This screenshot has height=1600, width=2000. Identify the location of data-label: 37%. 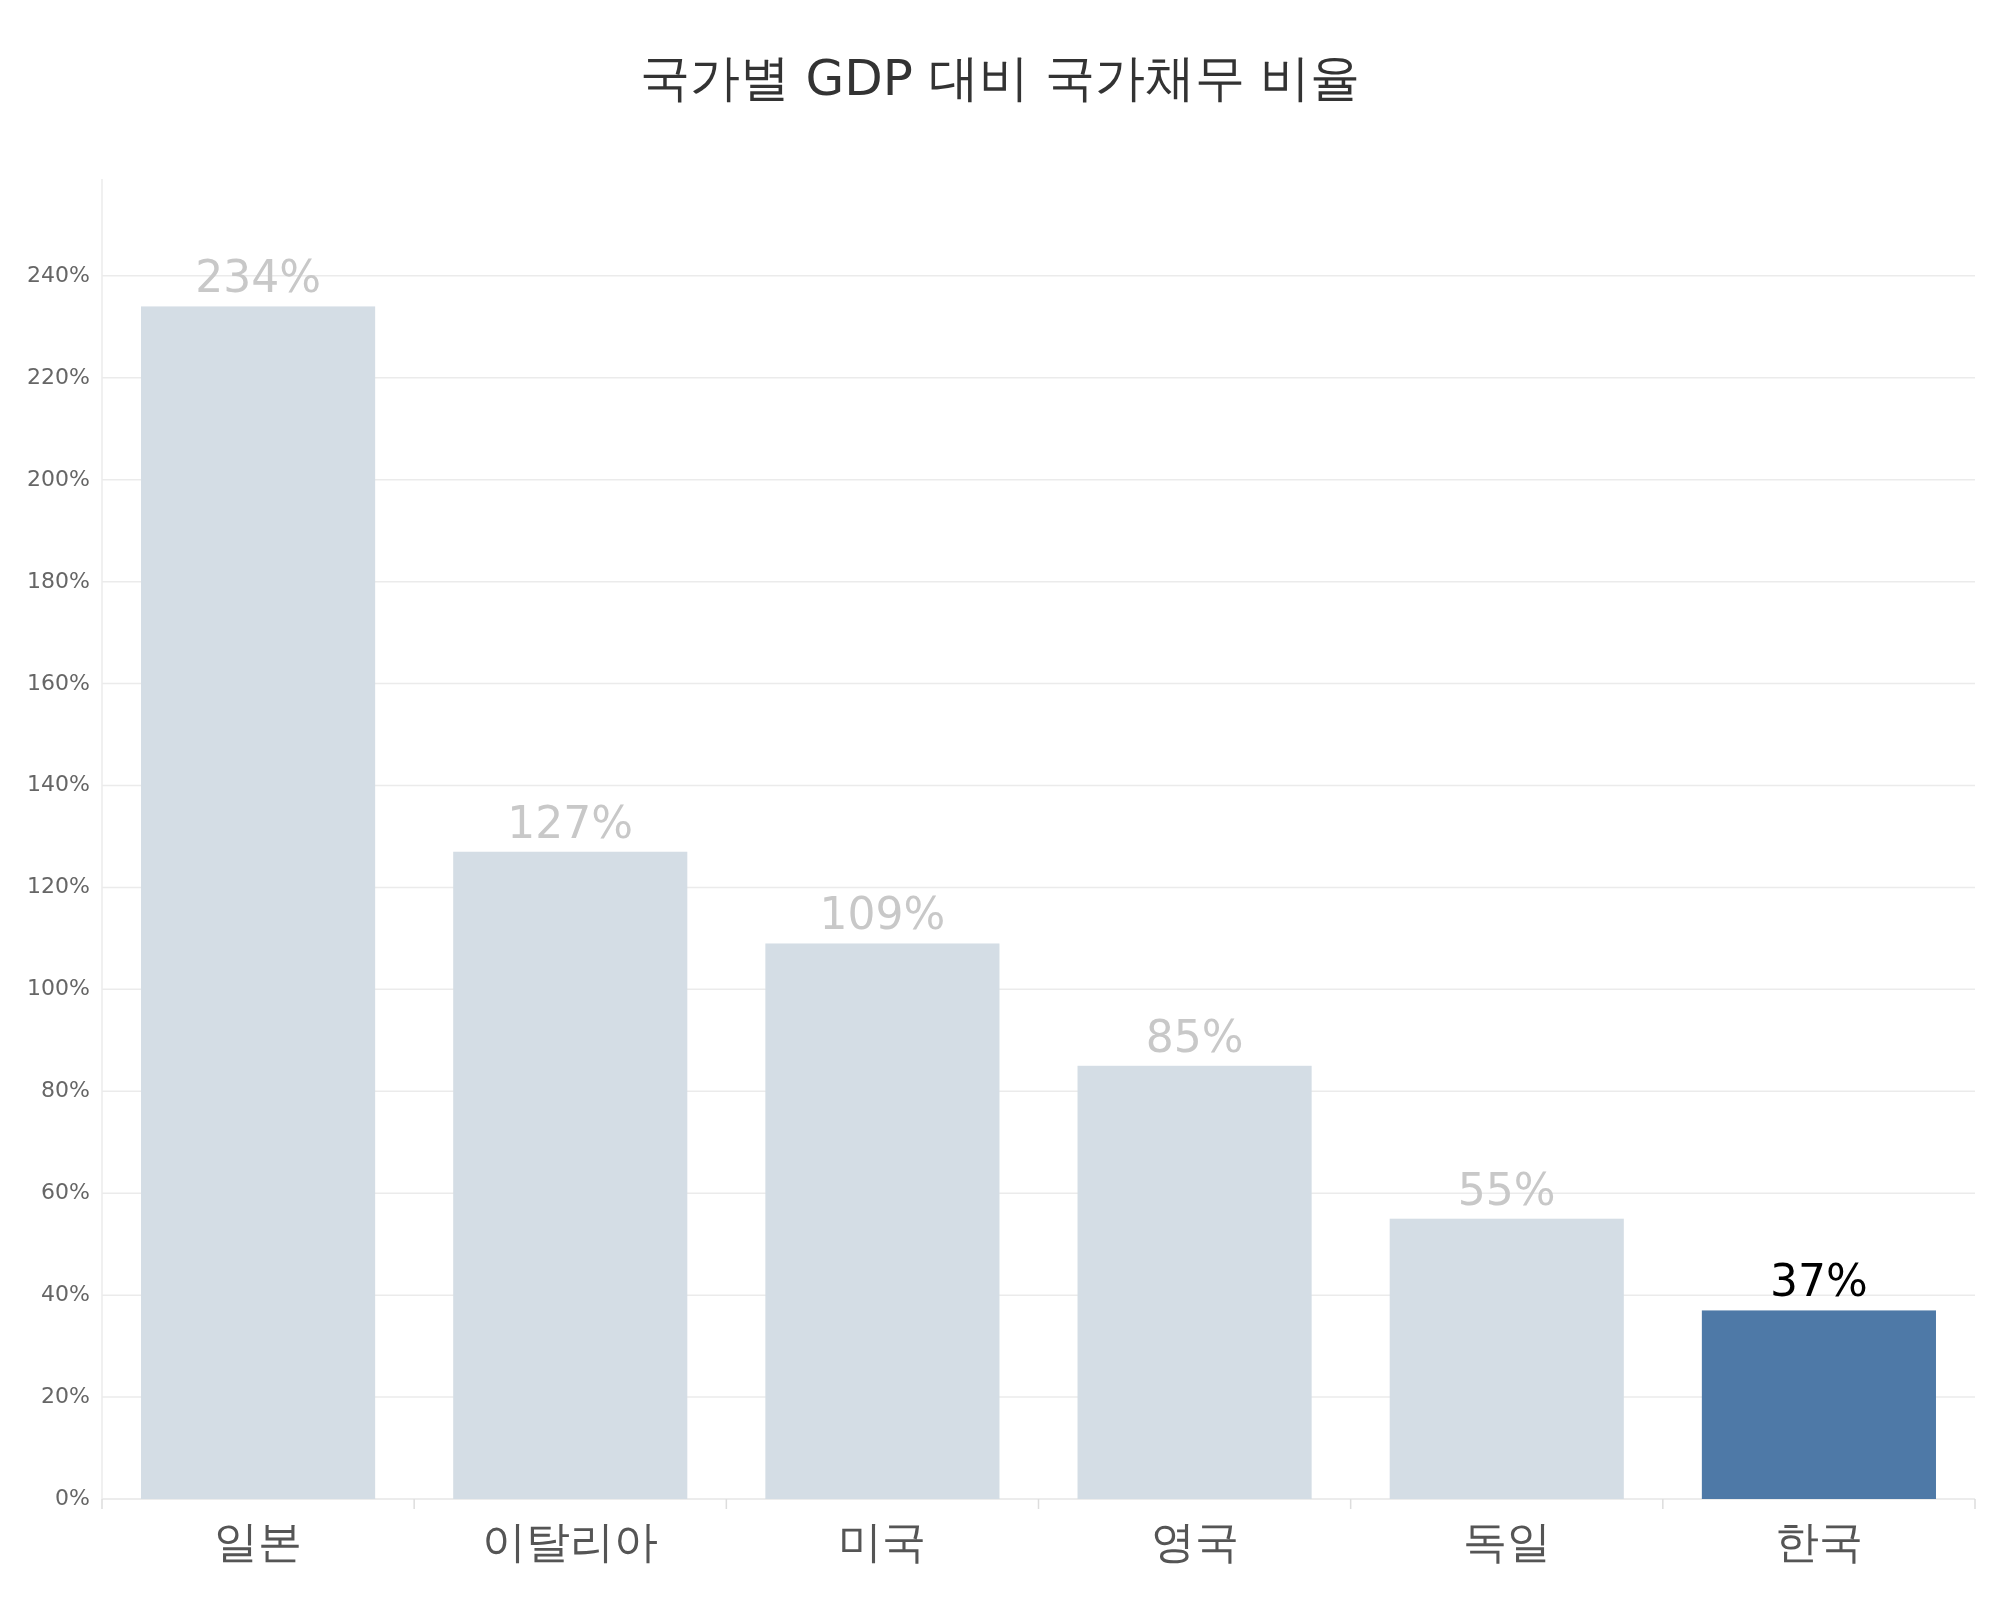
(1819, 1281).